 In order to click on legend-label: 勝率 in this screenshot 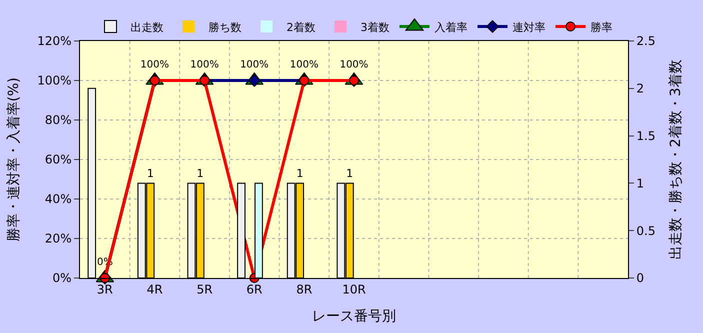, I will do `click(601, 27)`.